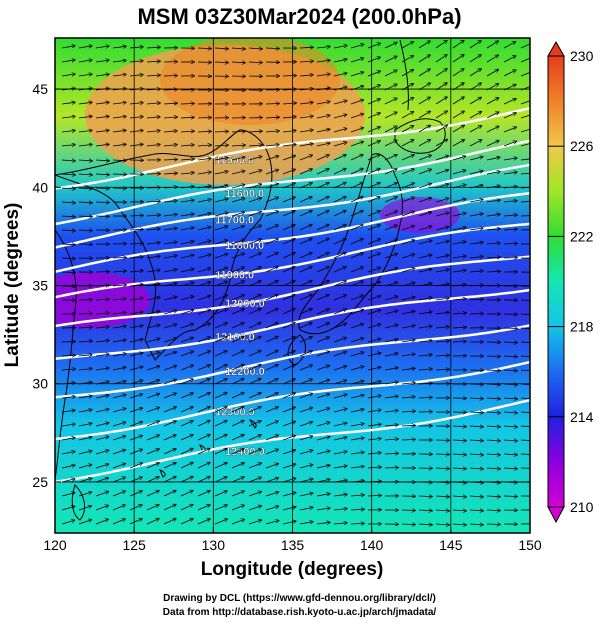  What do you see at coordinates (162, 473) in the screenshot?
I see `coastline-segment` at bounding box center [162, 473].